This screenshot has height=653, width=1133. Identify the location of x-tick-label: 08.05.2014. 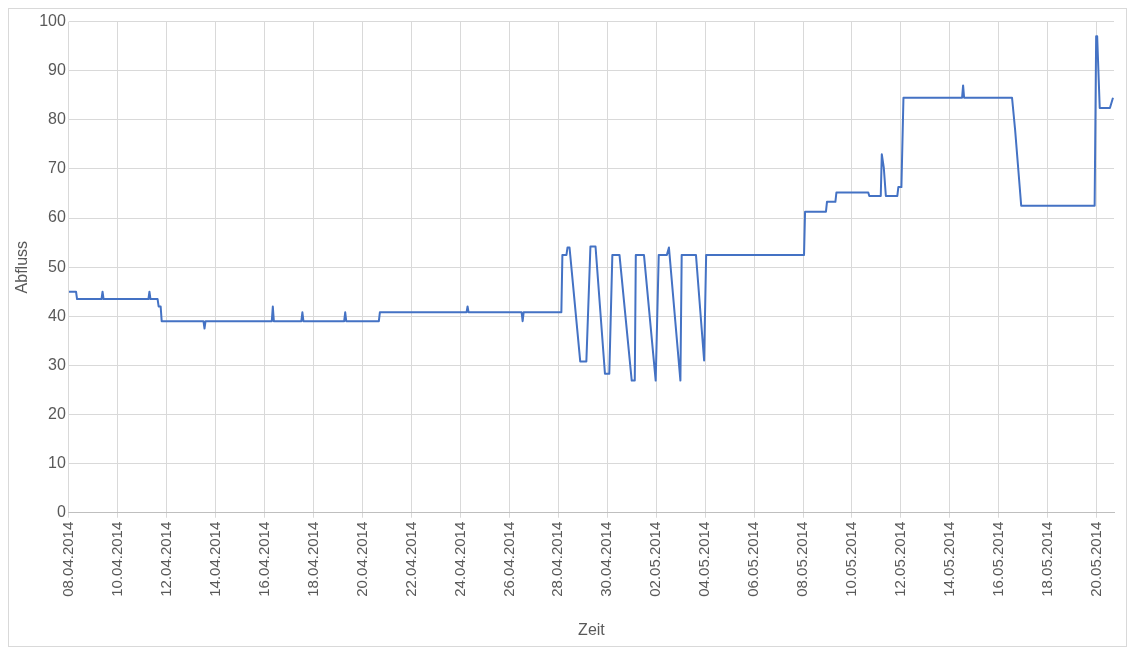
(802, 559).